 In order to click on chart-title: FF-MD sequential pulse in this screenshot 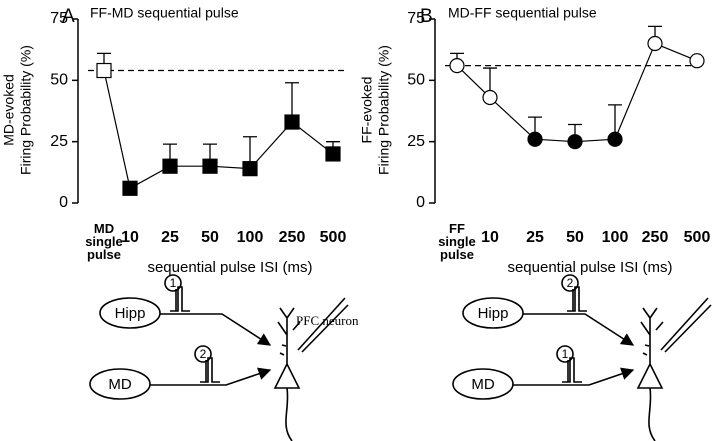, I will do `click(164, 13)`.